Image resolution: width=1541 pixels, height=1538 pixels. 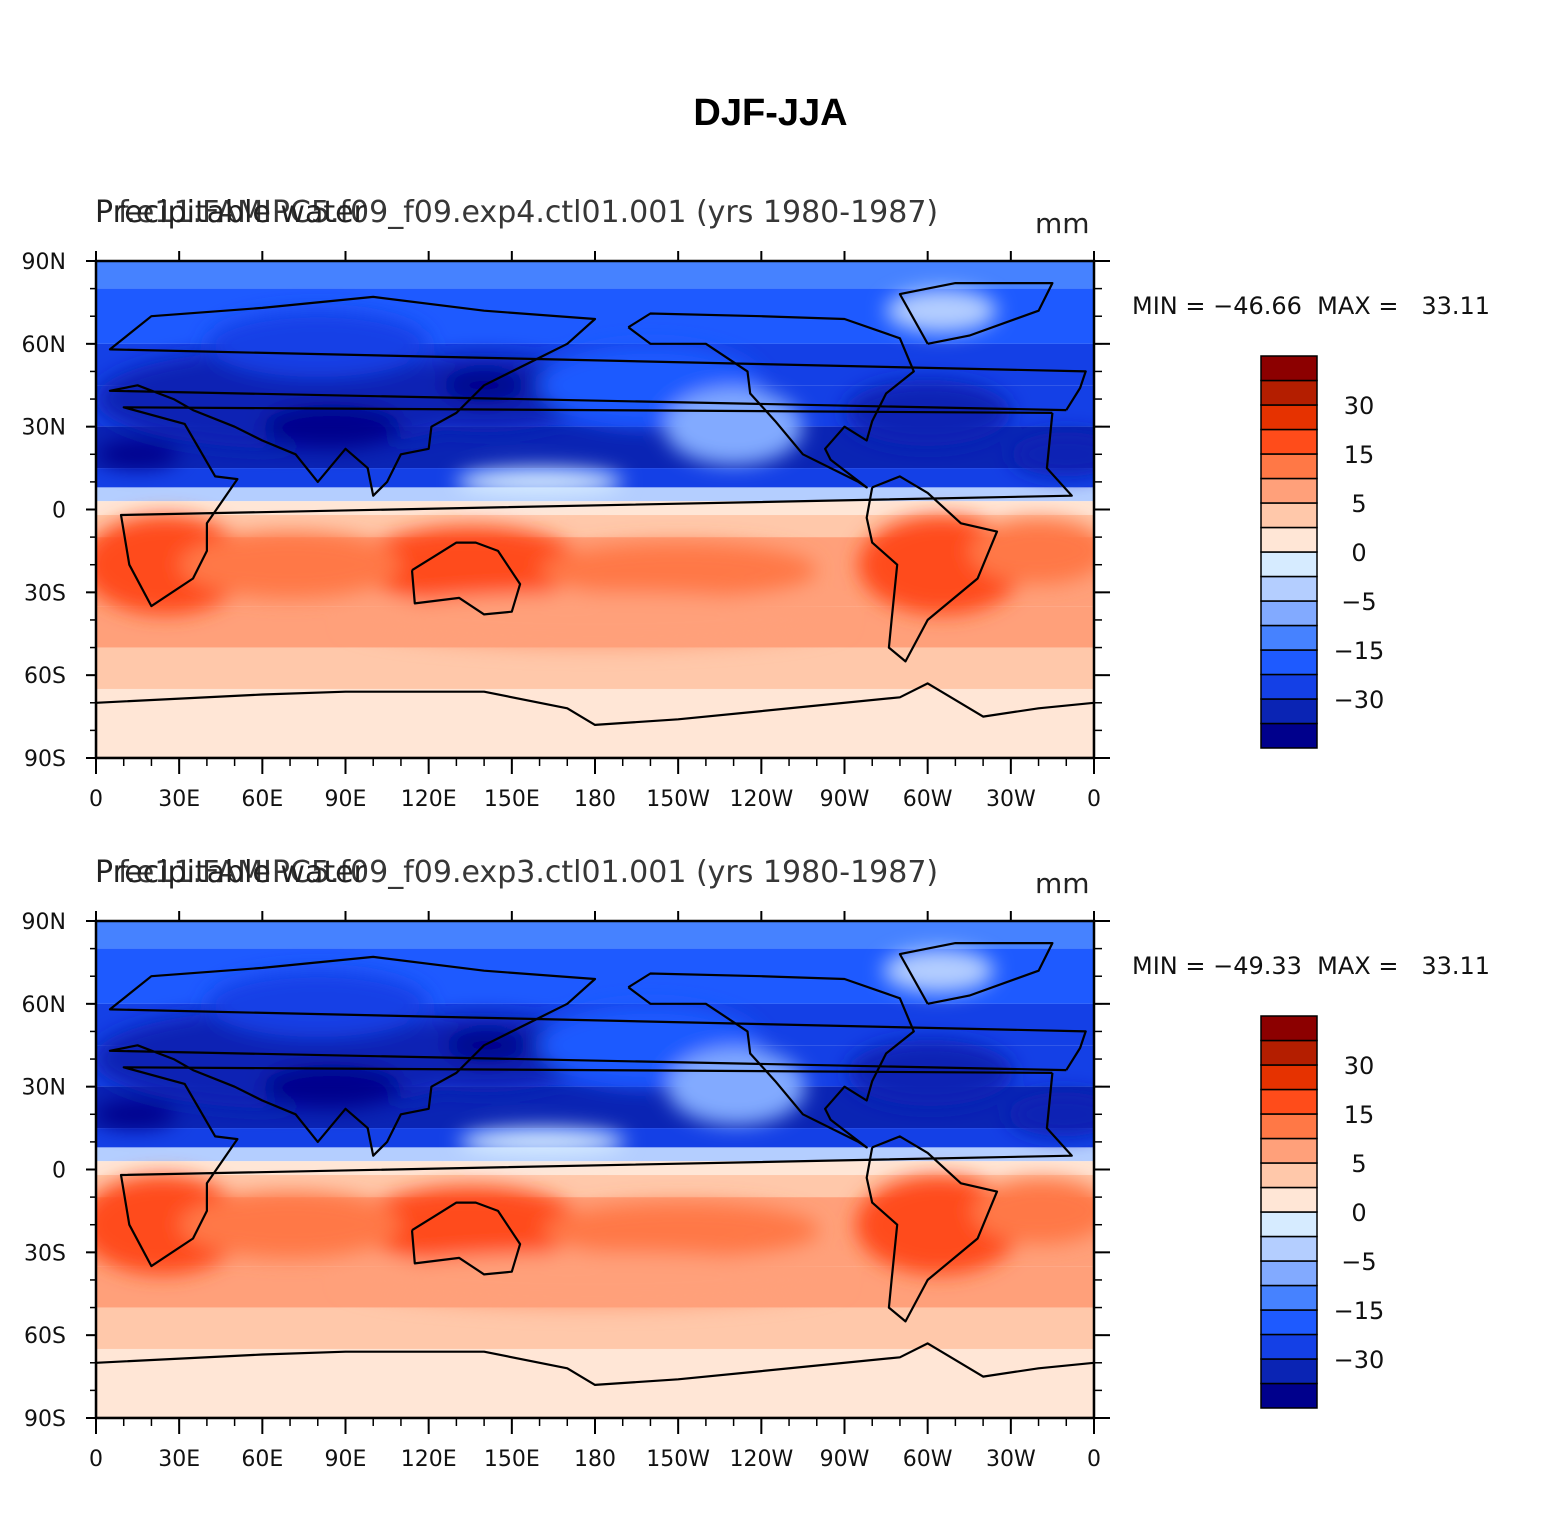 I want to click on panel-bottom-min-max: MIN = −49.33 MAX = 33.11, so click(x=1311, y=966).